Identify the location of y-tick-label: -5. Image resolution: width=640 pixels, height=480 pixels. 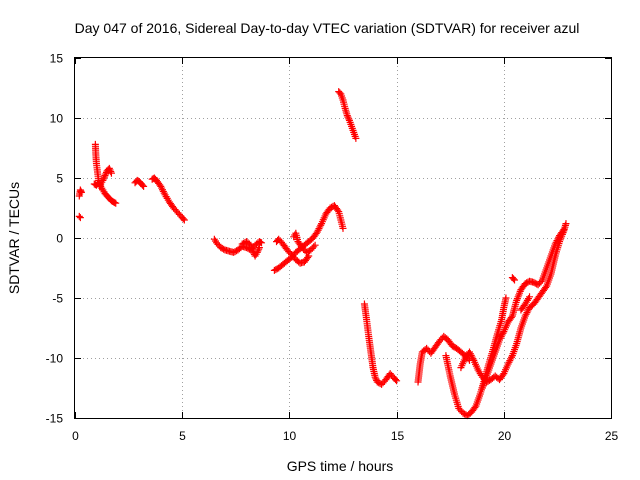
(57, 299).